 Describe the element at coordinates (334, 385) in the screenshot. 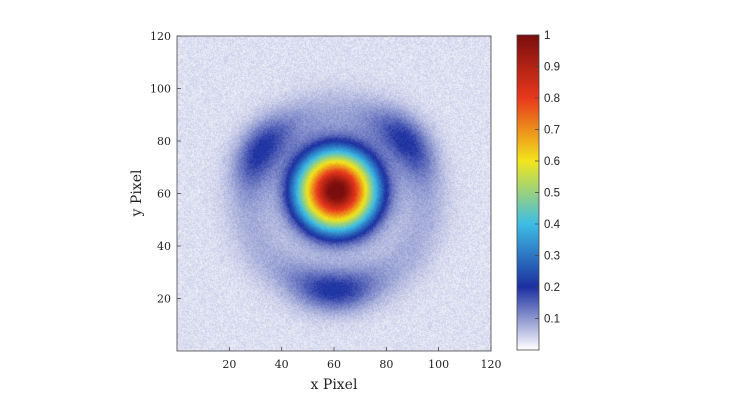

I see `x-axis-title: x Pixel` at that location.